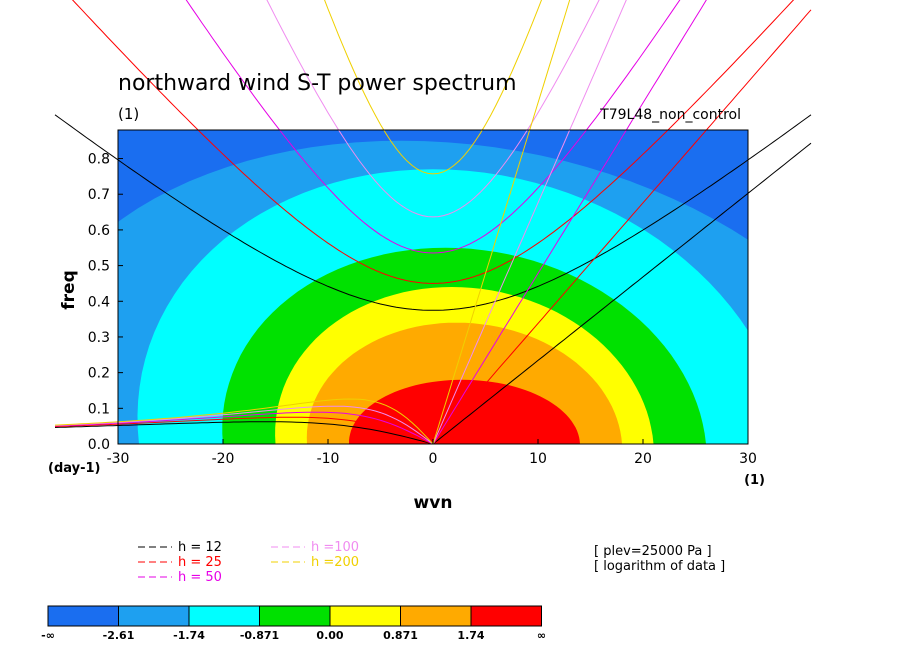 The height and width of the screenshot is (654, 904). Describe the element at coordinates (223, 459) in the screenshot. I see `x-tick-label: -20` at that location.